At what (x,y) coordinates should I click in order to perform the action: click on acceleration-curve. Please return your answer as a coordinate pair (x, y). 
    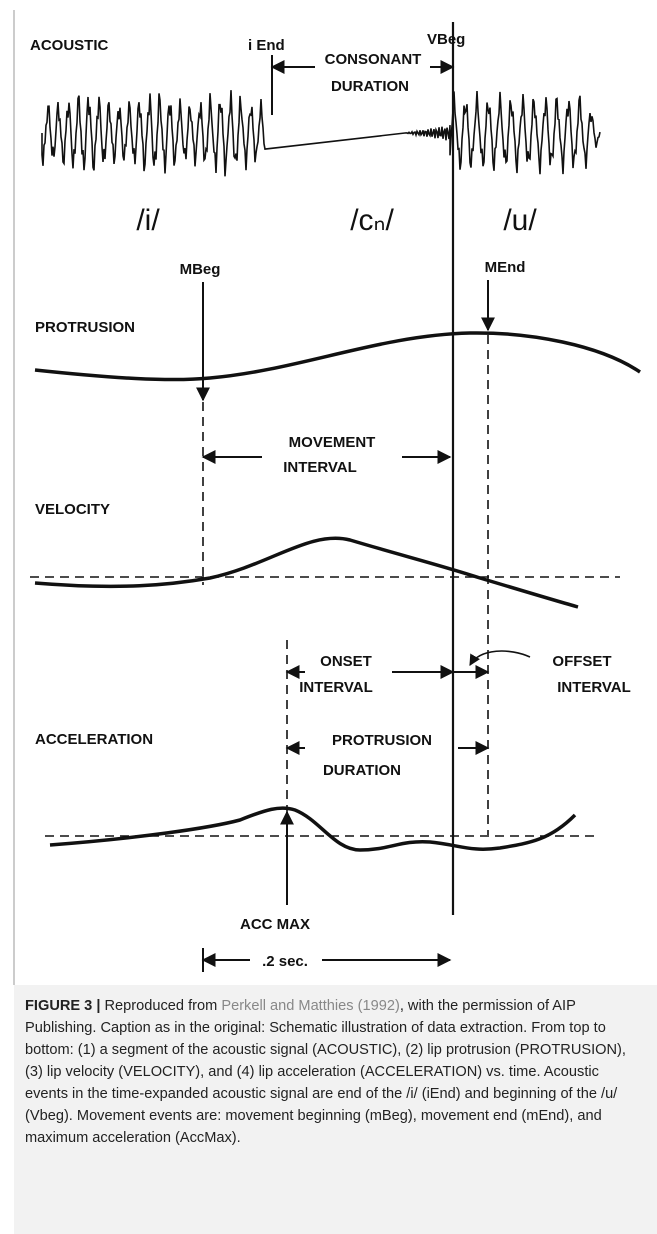
    Looking at the image, I should click on (313, 829).